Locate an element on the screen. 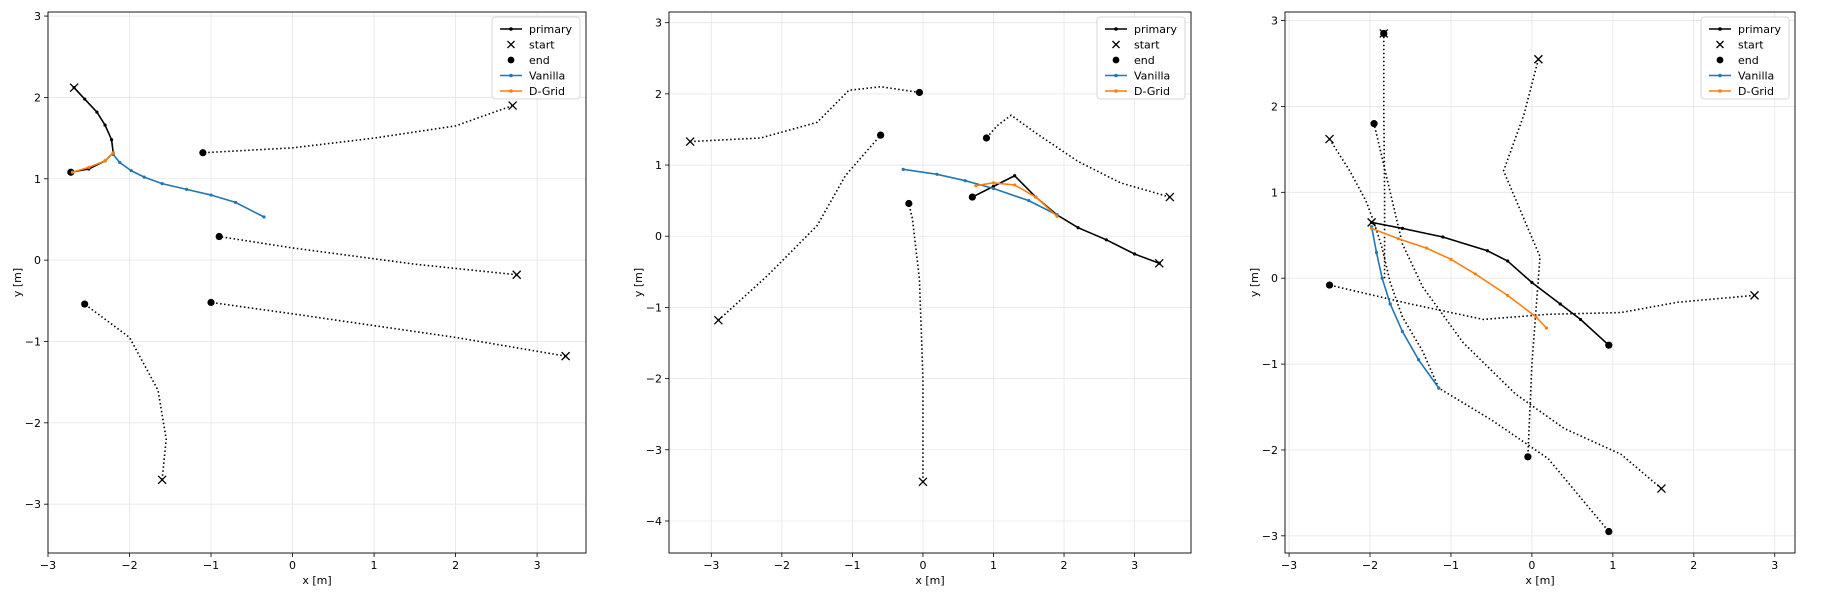  y-axis-label: y [m] is located at coordinates (1254, 282).